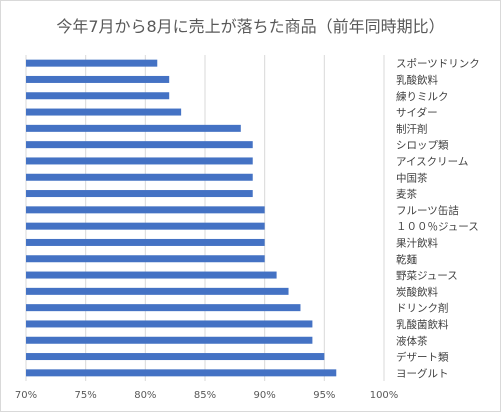 The height and width of the screenshot is (412, 501). I want to click on category-label: ヨーグルト, so click(422, 373).